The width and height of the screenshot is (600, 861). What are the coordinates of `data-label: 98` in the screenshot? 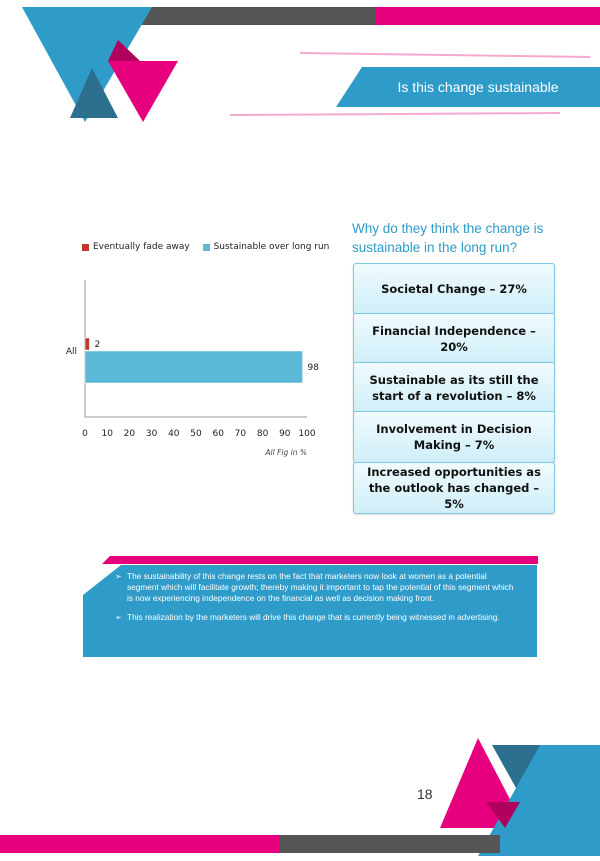 It's located at (314, 368).